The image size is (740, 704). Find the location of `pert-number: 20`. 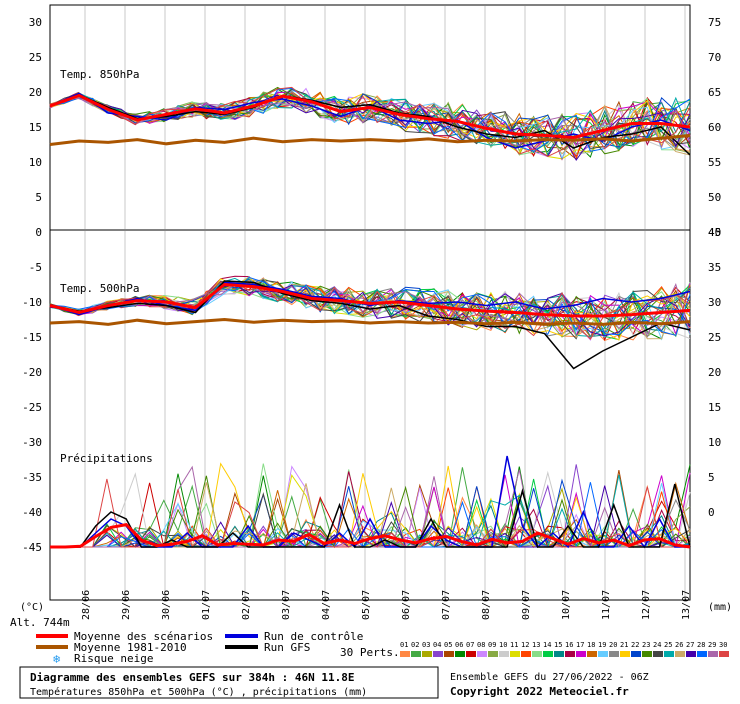

pert-number: 20 is located at coordinates (613, 645).